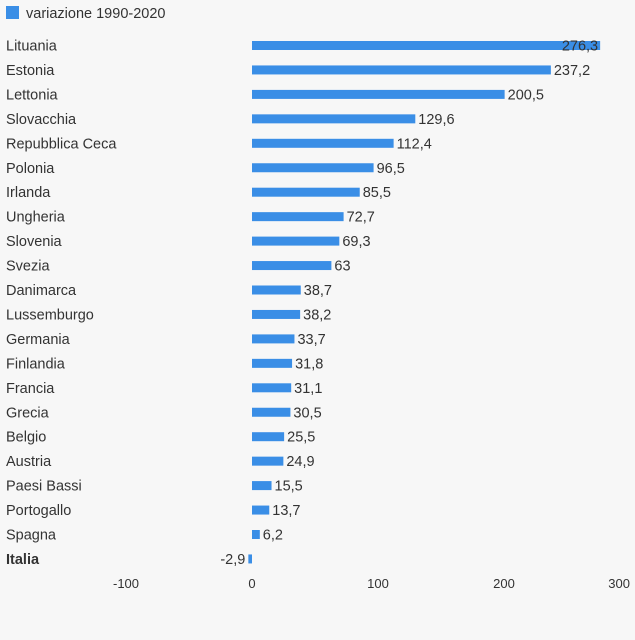  What do you see at coordinates (309, 364) in the screenshot?
I see `value-label-finlandia: 31,8` at bounding box center [309, 364].